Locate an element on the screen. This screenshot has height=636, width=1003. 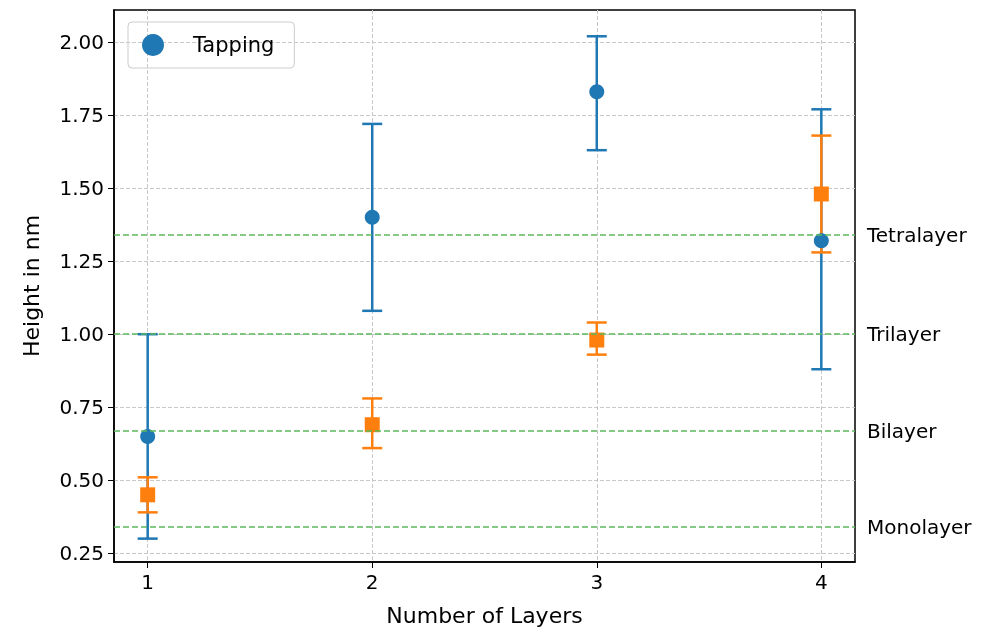
y-tick-label: 1.00 is located at coordinates (81, 334).